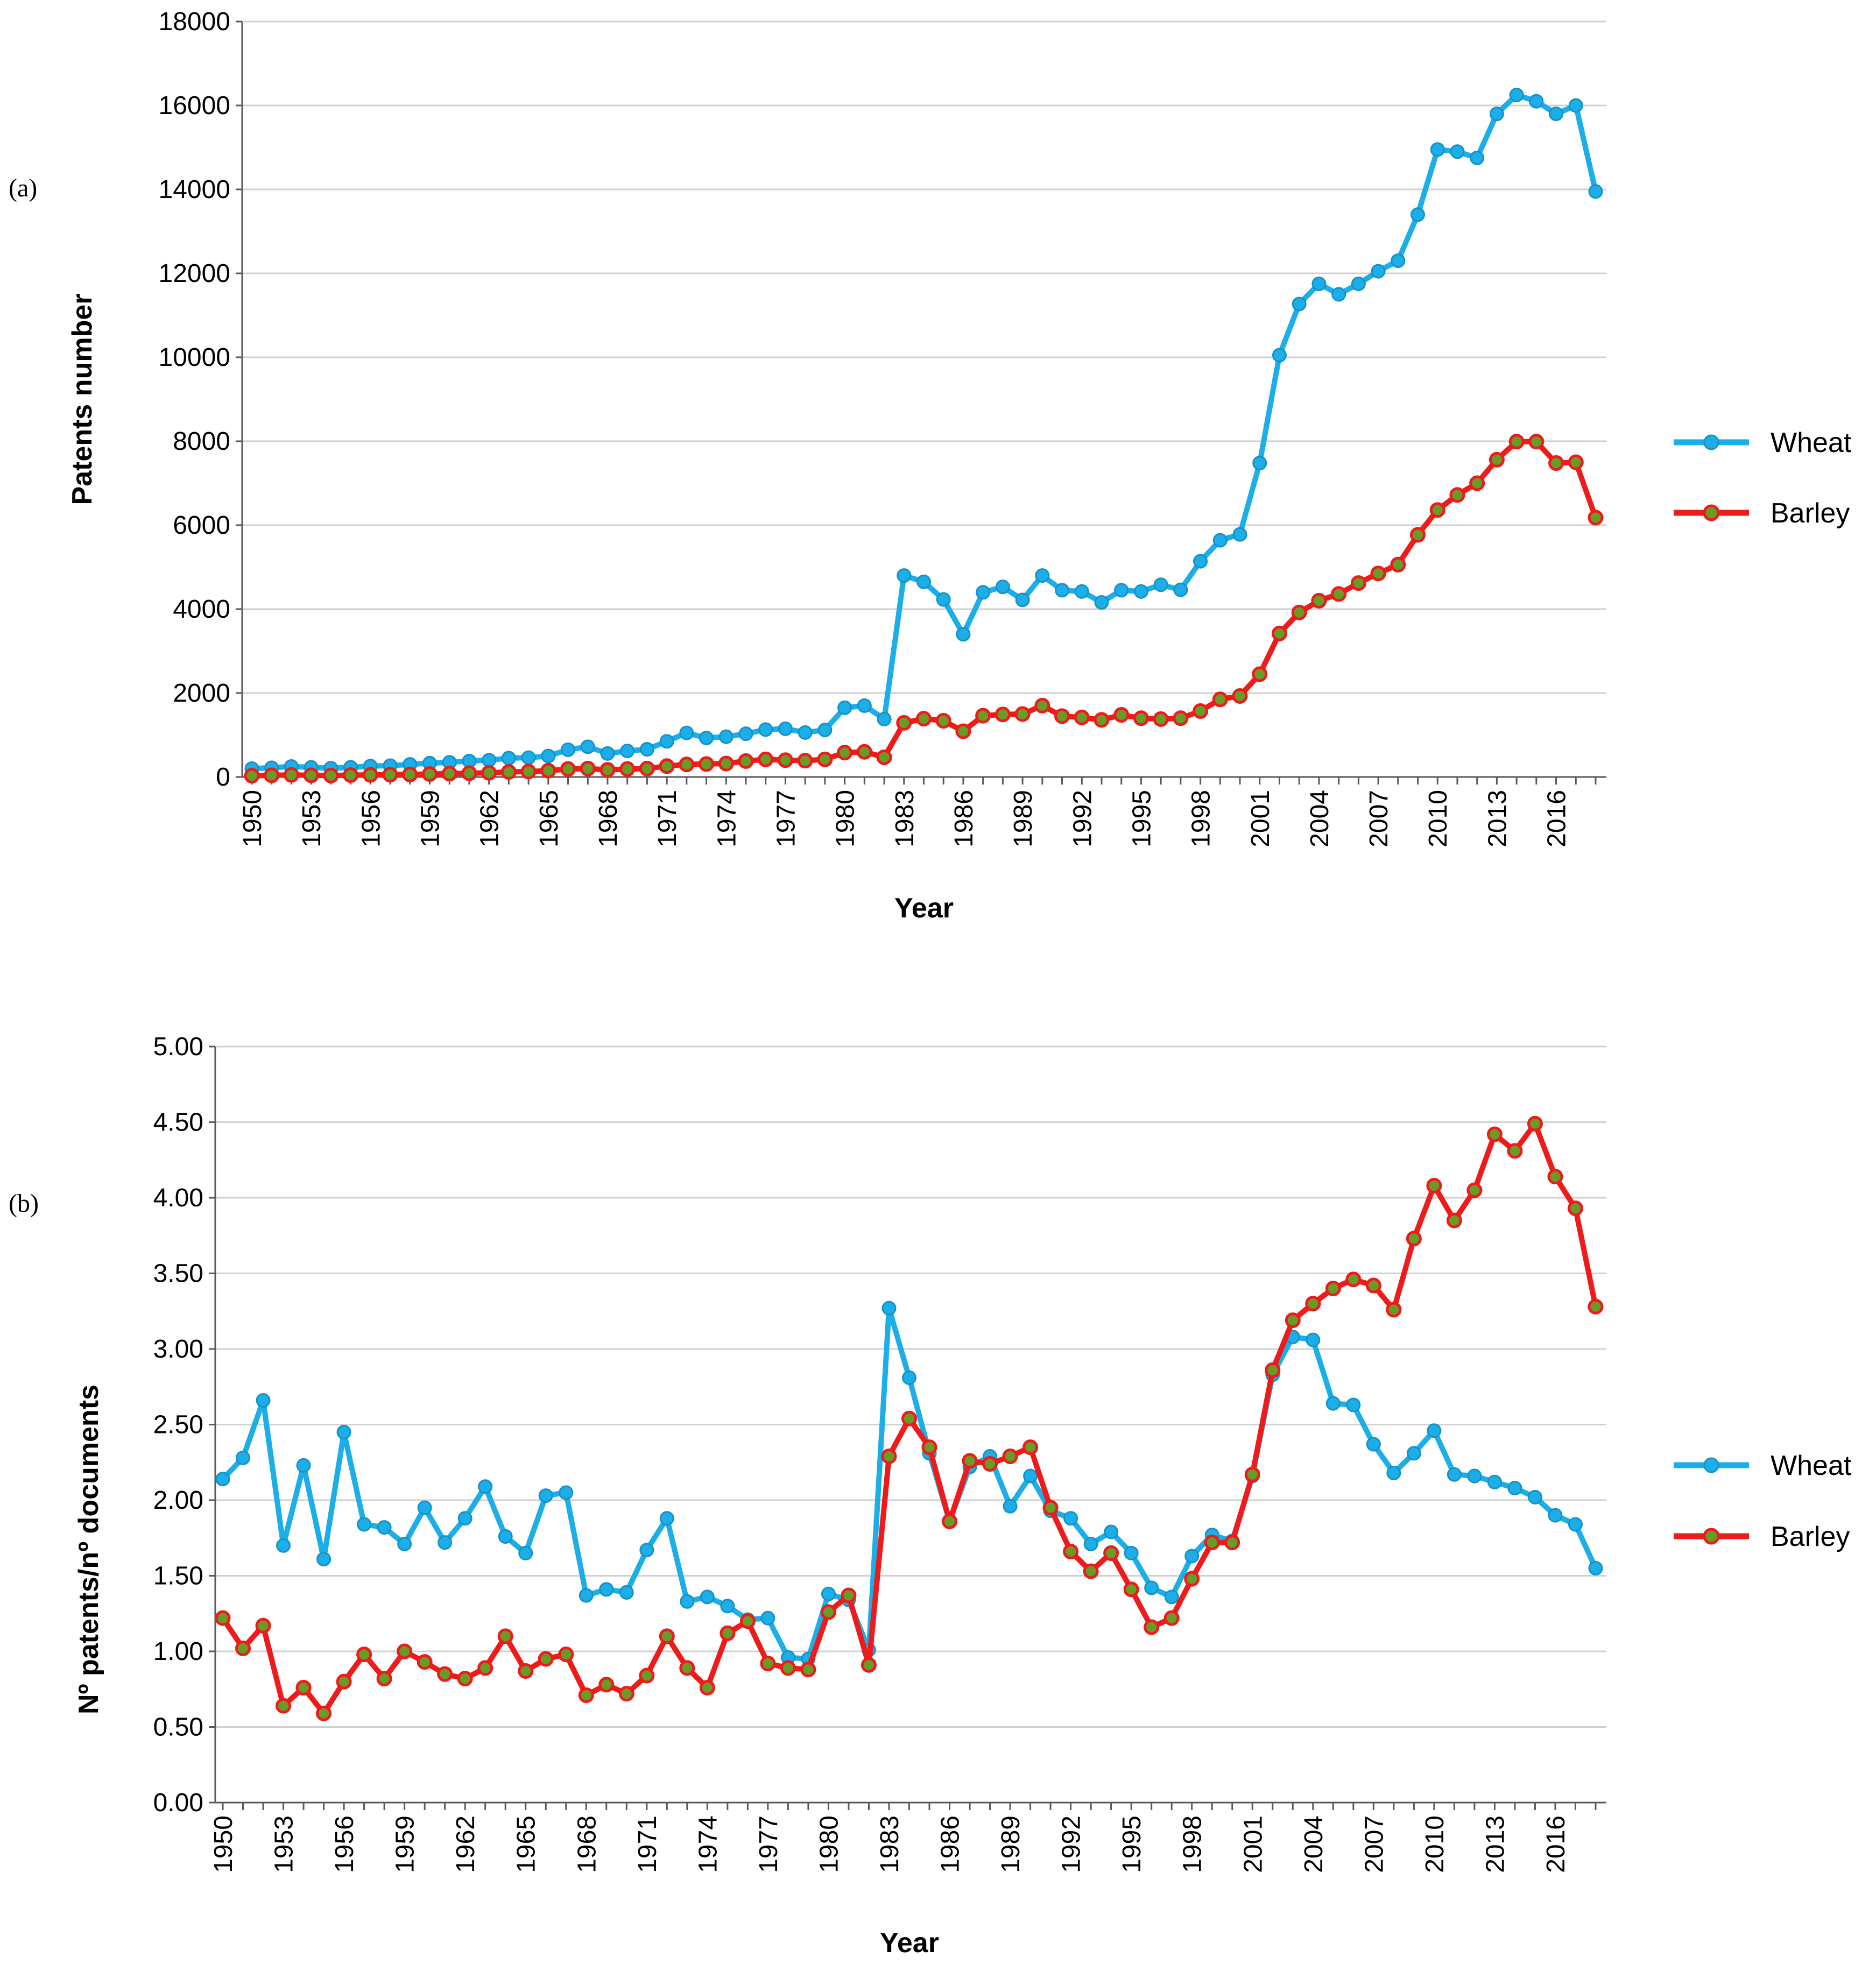 Image resolution: width=1876 pixels, height=1964 pixels. Describe the element at coordinates (223, 777) in the screenshot. I see `y-tick-label: 0` at that location.